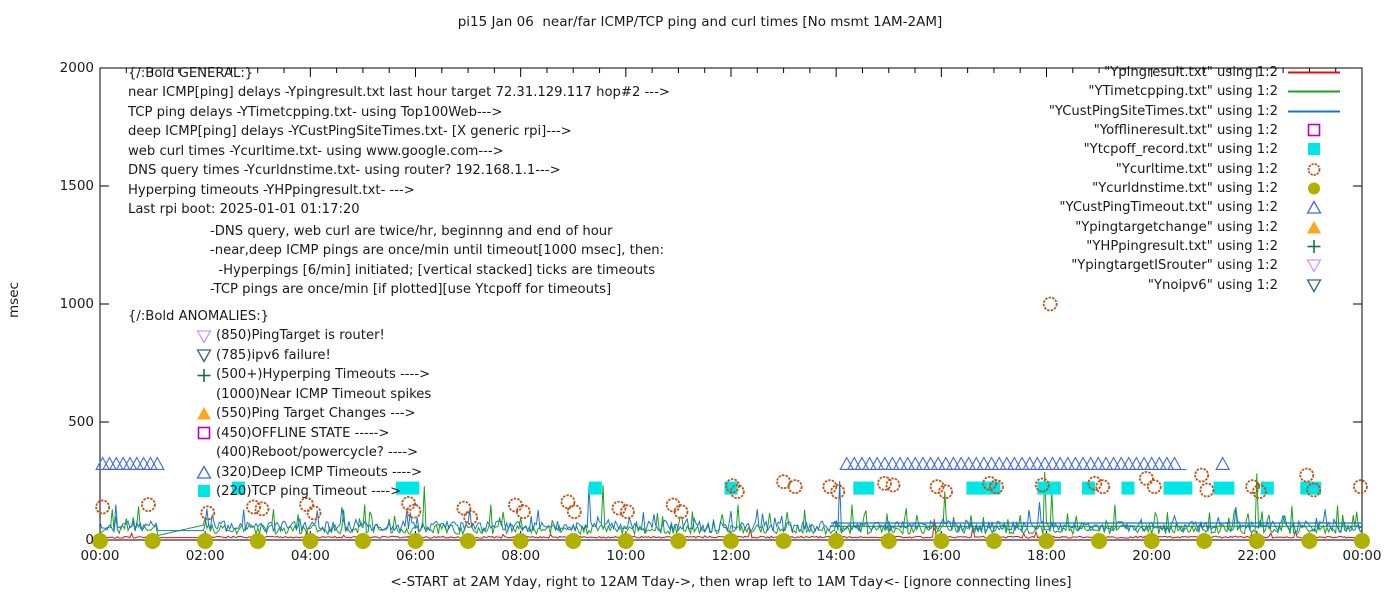 The image size is (1400, 600). What do you see at coordinates (1046, 556) in the screenshot?
I see `x-tick-label: 18:00` at bounding box center [1046, 556].